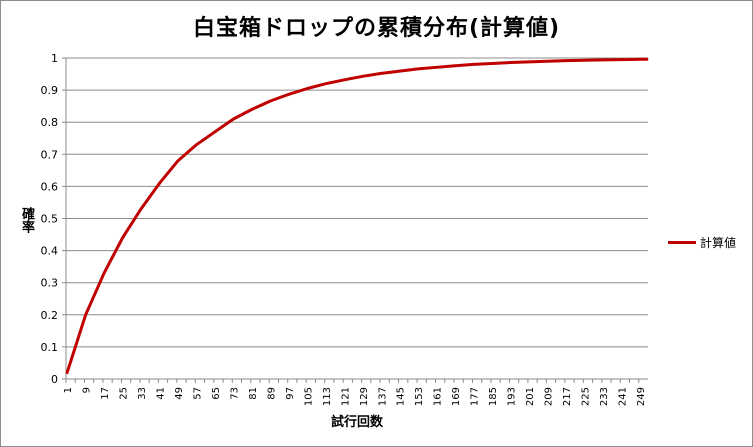  Describe the element at coordinates (718, 242) in the screenshot. I see `legend-label: 計算値` at that location.